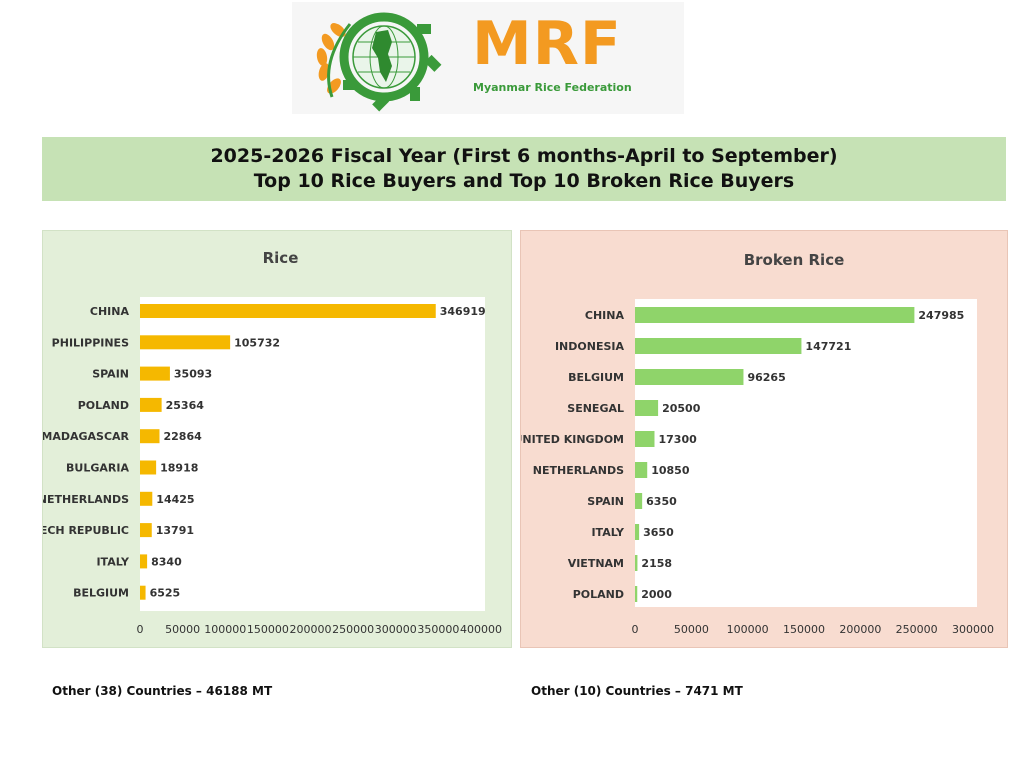 This screenshot has height=768, width=1024. Describe the element at coordinates (608, 532) in the screenshot. I see `broken-rice-category-label: ITALY` at that location.